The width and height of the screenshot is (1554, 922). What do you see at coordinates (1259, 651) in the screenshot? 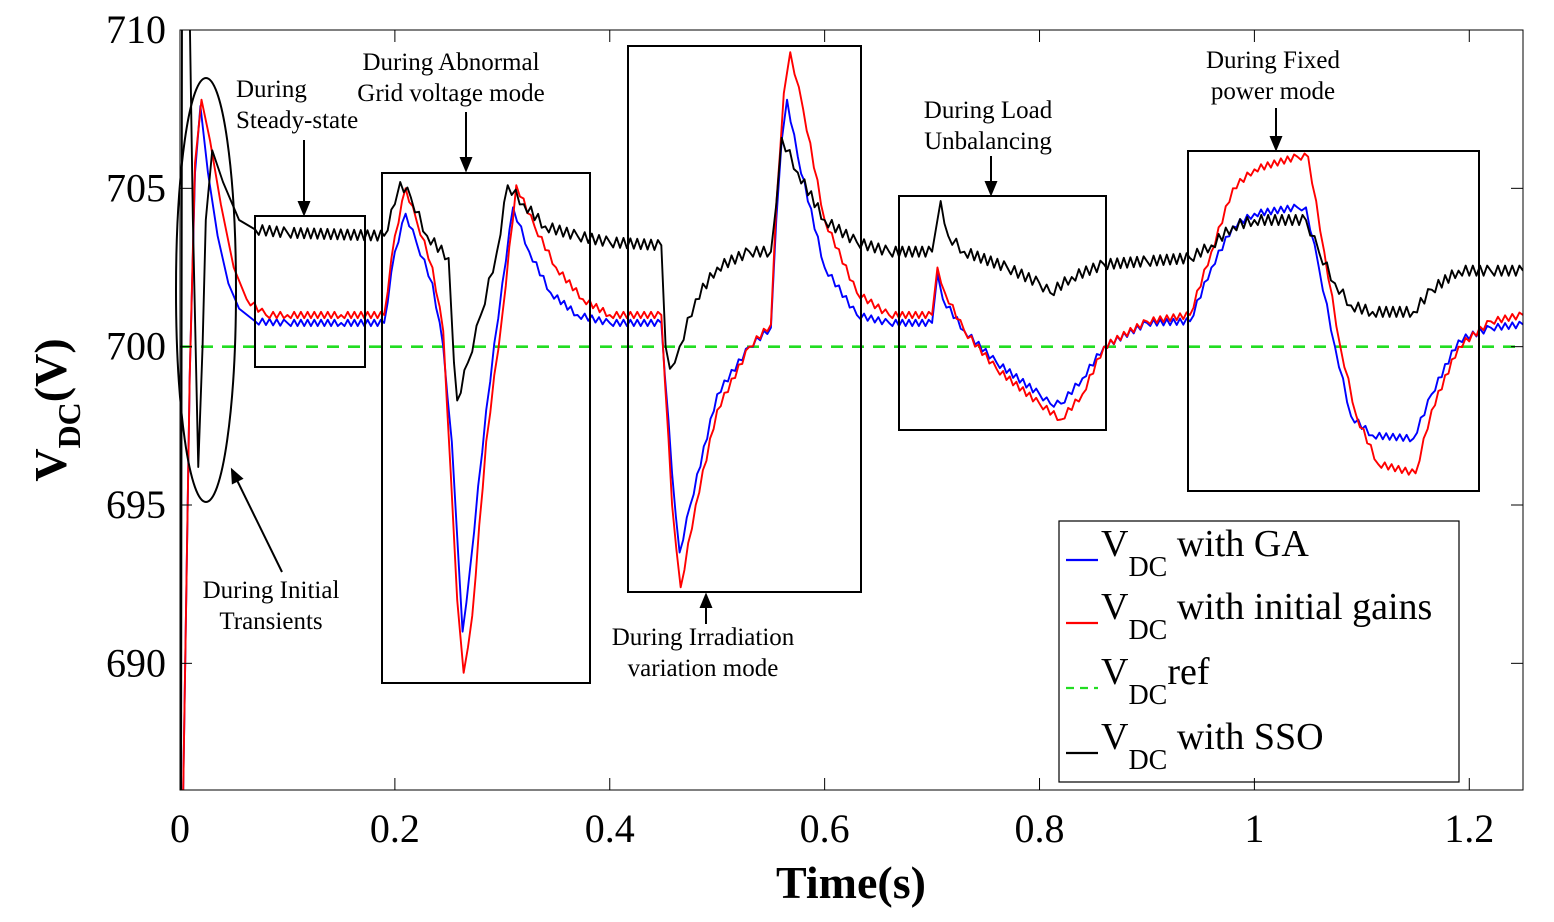
I see `legend-box` at bounding box center [1259, 651].